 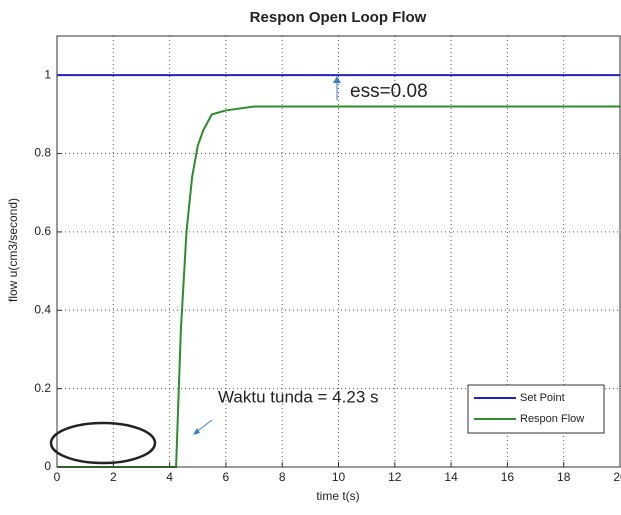 What do you see at coordinates (42, 153) in the screenshot?
I see `y-tick-label: 0.8` at bounding box center [42, 153].